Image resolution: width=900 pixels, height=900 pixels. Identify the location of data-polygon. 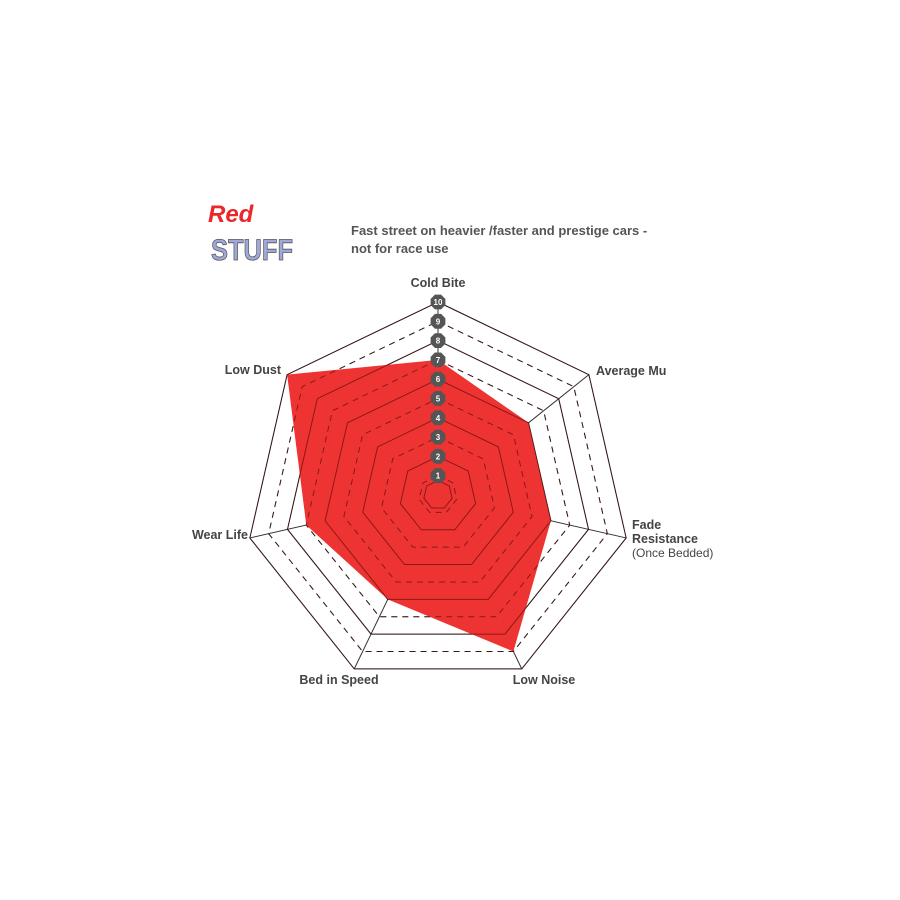
(419, 505).